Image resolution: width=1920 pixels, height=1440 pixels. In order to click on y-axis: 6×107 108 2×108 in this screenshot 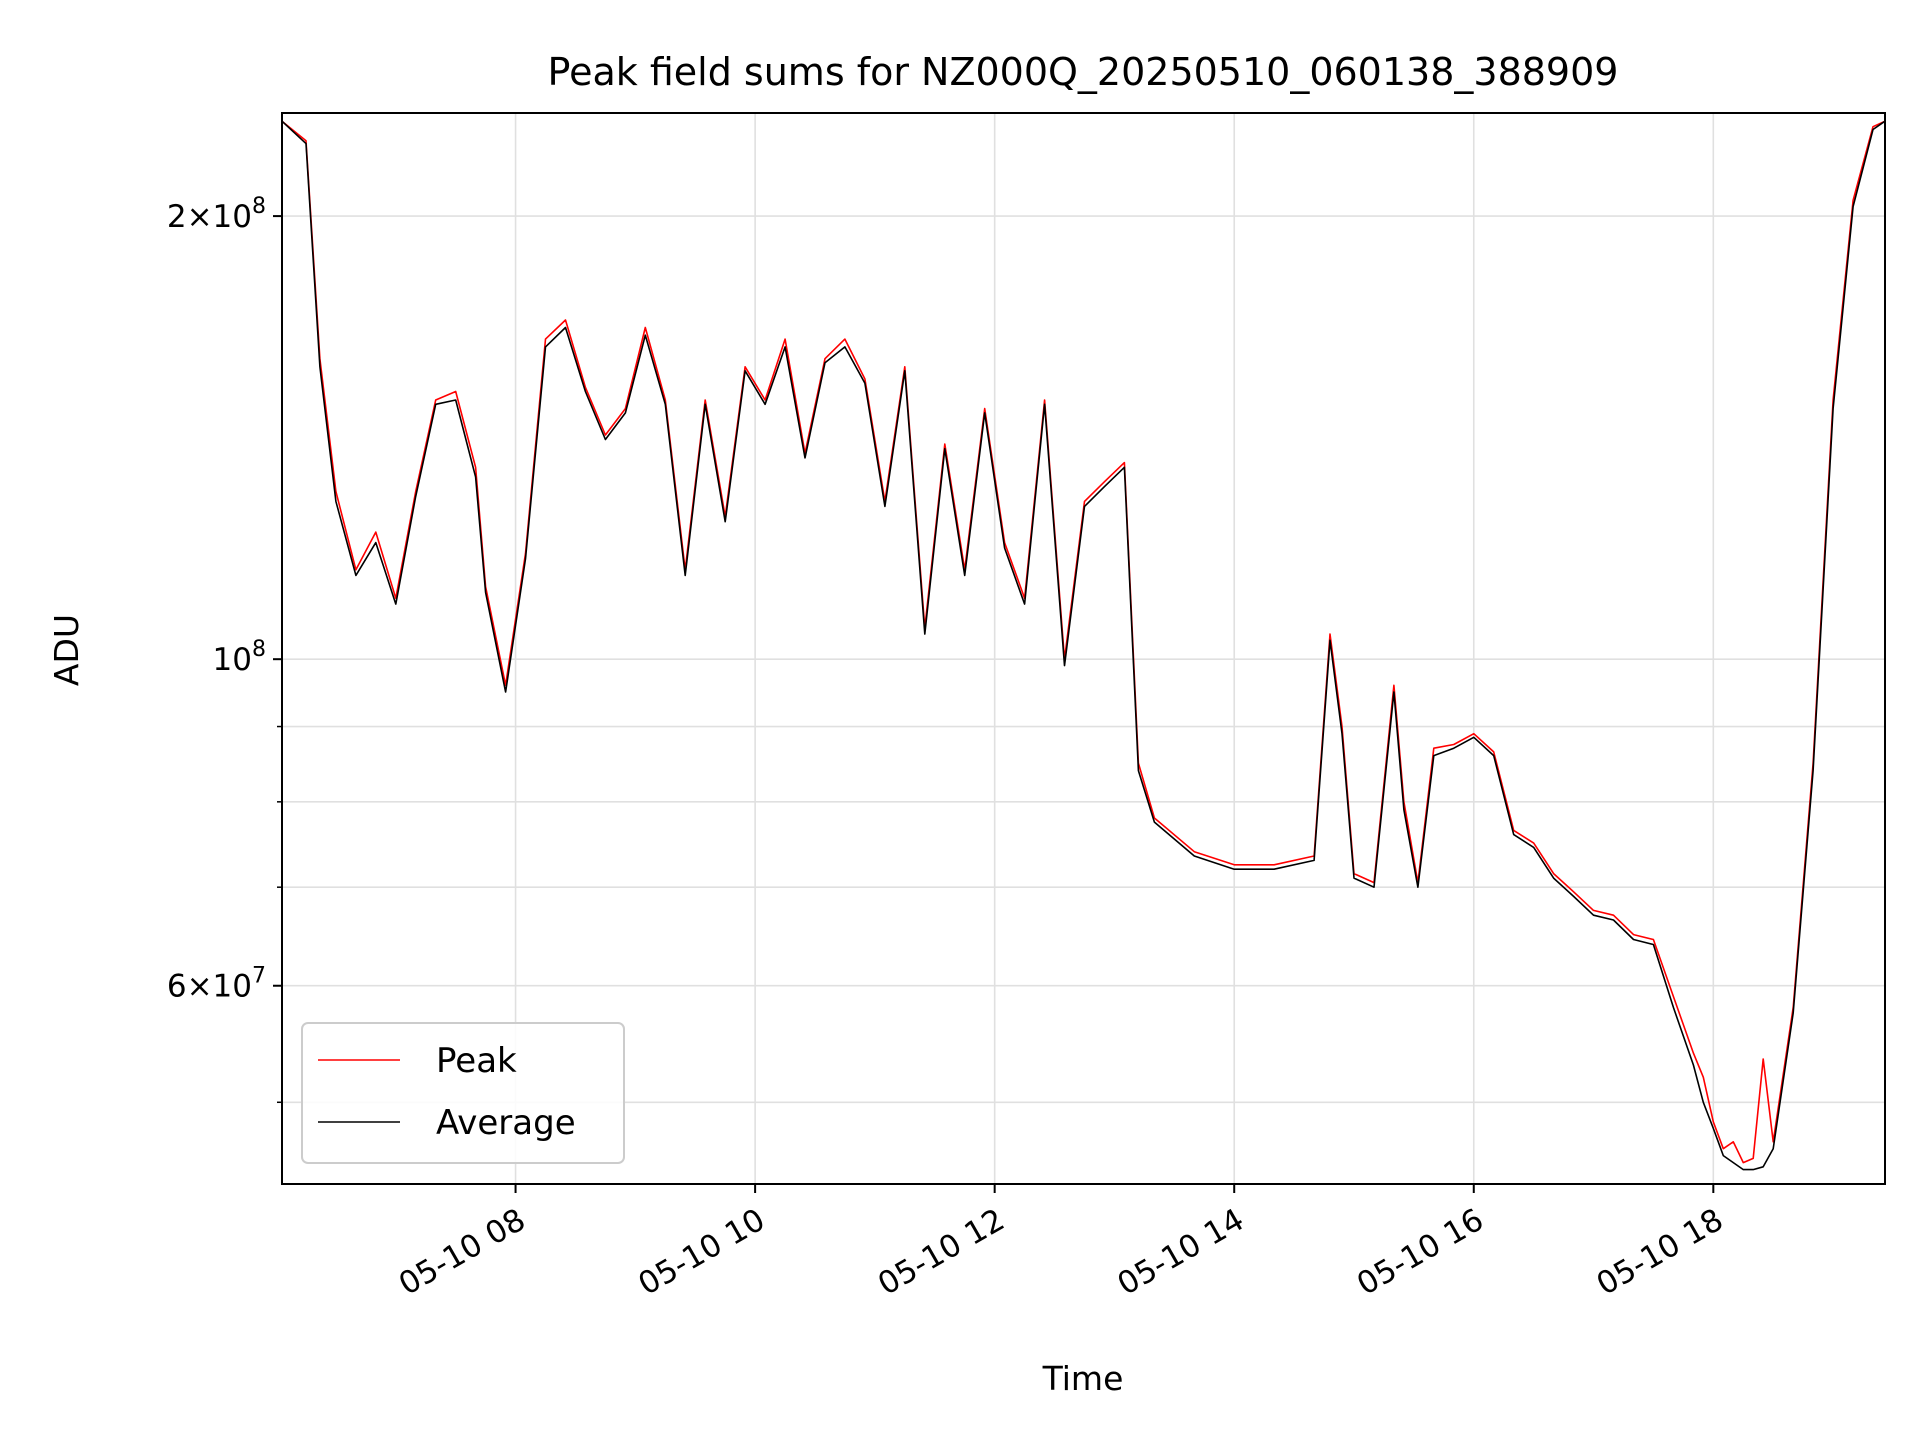, I will do `click(224, 649)`.